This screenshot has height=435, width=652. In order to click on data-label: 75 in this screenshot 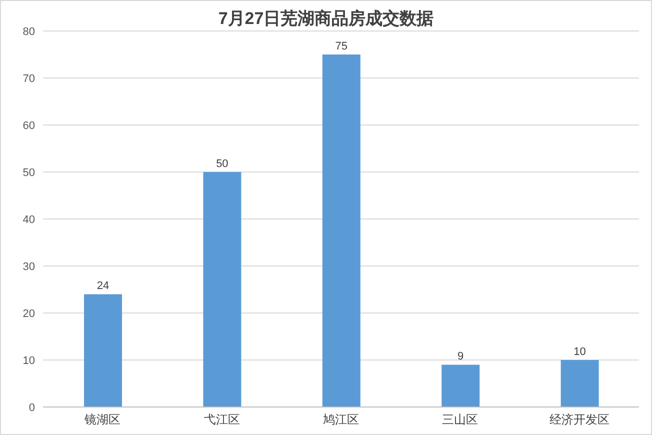, I will do `click(341, 46)`.